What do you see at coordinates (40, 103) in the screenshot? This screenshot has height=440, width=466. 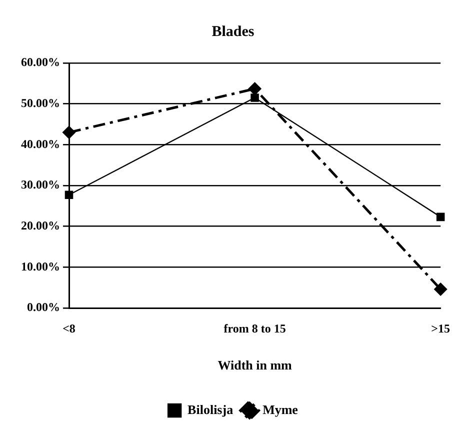 I see `y-tick-label: 50.00%` at bounding box center [40, 103].